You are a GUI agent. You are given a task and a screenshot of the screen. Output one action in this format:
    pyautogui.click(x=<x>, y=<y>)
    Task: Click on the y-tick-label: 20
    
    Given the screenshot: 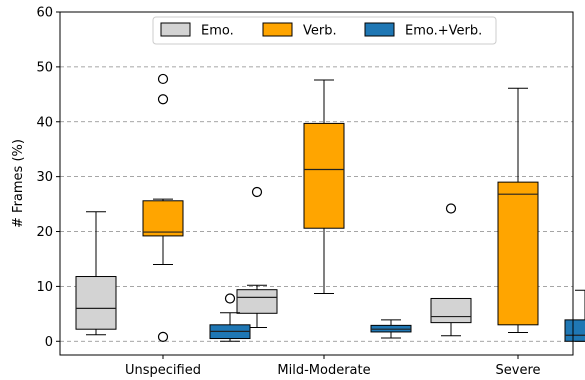 What is the action you would take?
    pyautogui.click(x=44, y=232)
    